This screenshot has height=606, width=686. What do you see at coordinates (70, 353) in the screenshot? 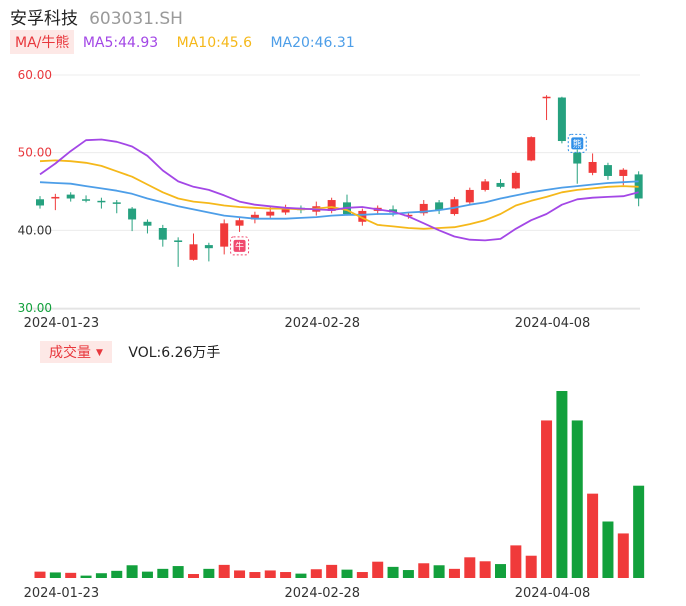
I see `volume-indicator-label: 成交量` at bounding box center [70, 353].